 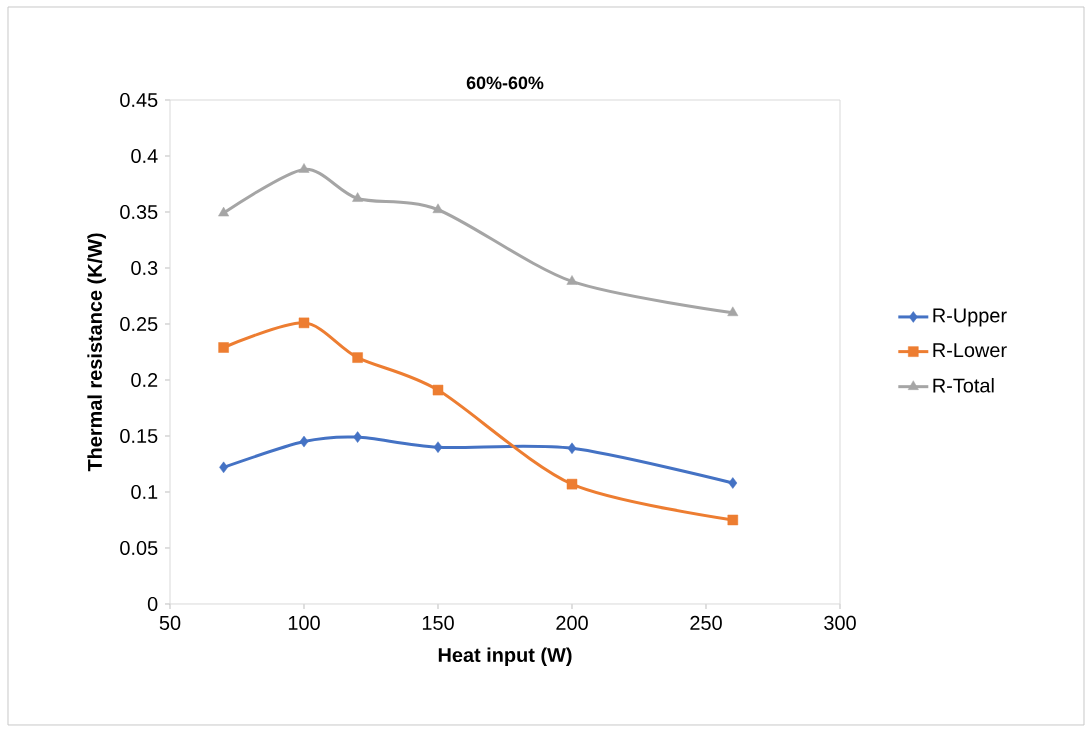 I want to click on y-tick-label: 0.05, so click(x=139, y=548).